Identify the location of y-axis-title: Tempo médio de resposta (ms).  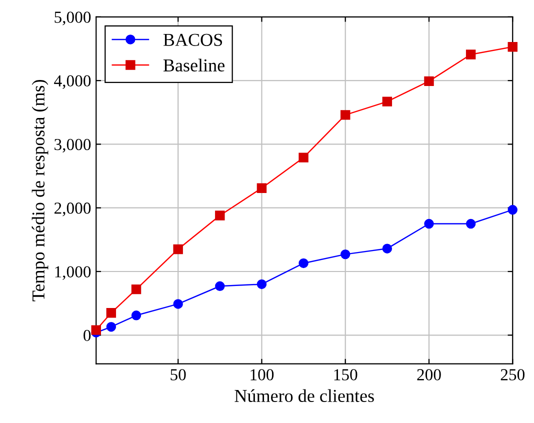
(40, 191).